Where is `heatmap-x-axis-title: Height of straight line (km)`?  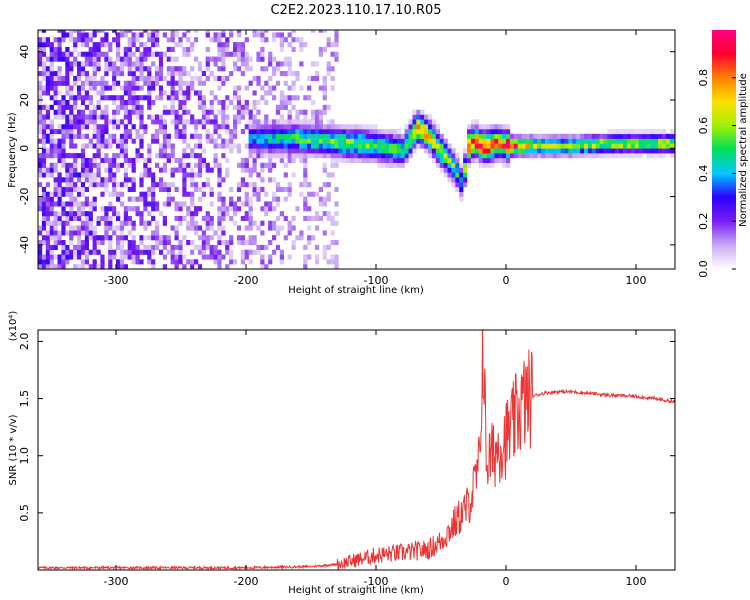 heatmap-x-axis-title: Height of straight line (km) is located at coordinates (356, 290).